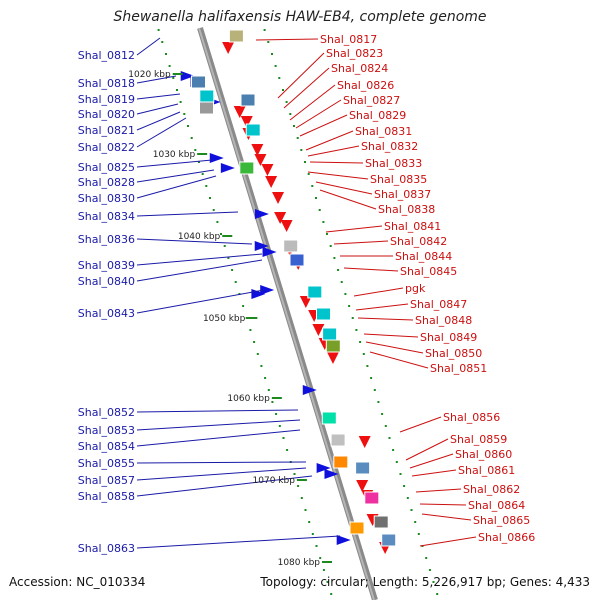  I want to click on right-gene-label: Shal_0844, so click(423, 256).